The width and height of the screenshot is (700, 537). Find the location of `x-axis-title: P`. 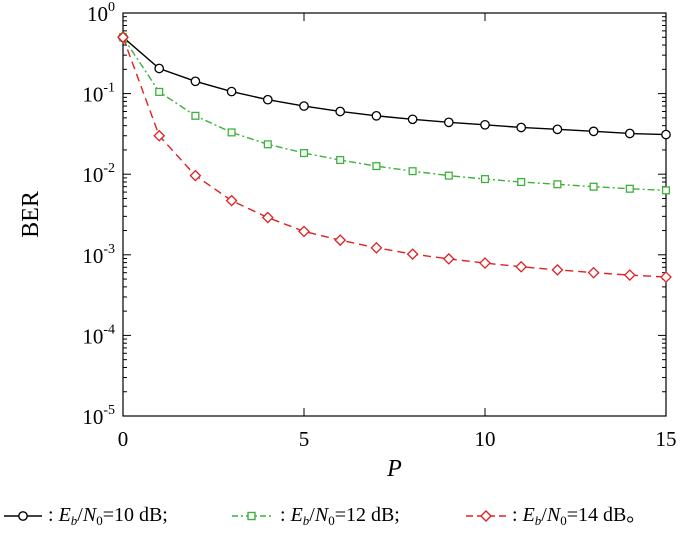

x-axis-title: P is located at coordinates (394, 469).